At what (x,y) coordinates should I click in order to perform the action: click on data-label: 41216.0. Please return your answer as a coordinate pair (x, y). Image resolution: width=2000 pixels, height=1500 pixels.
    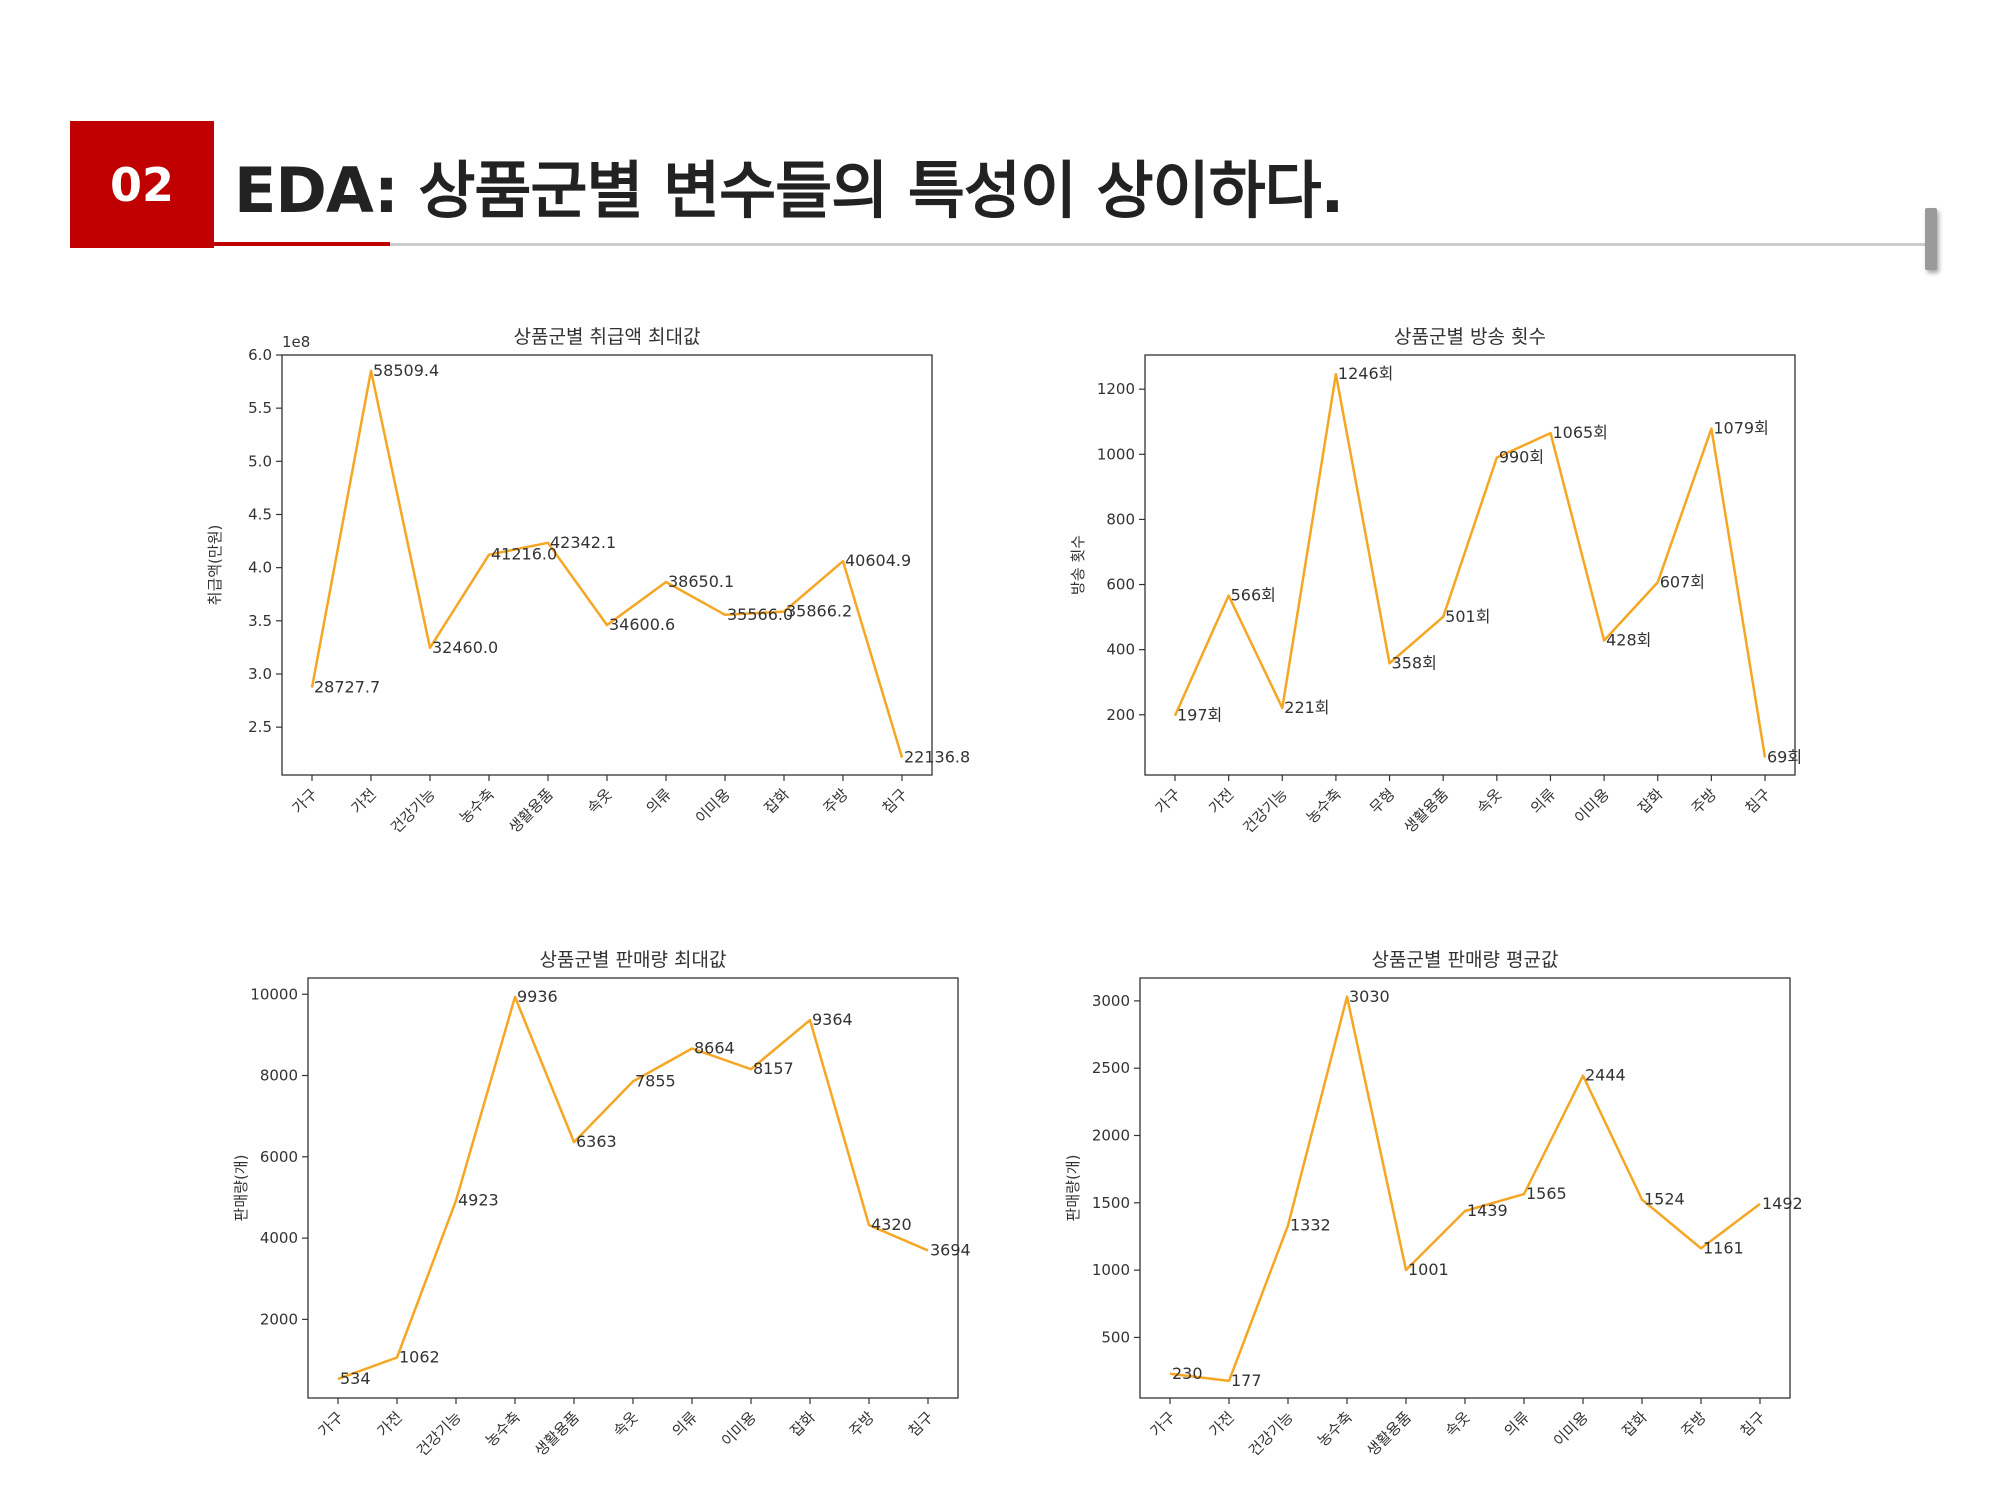
    Looking at the image, I should click on (524, 554).